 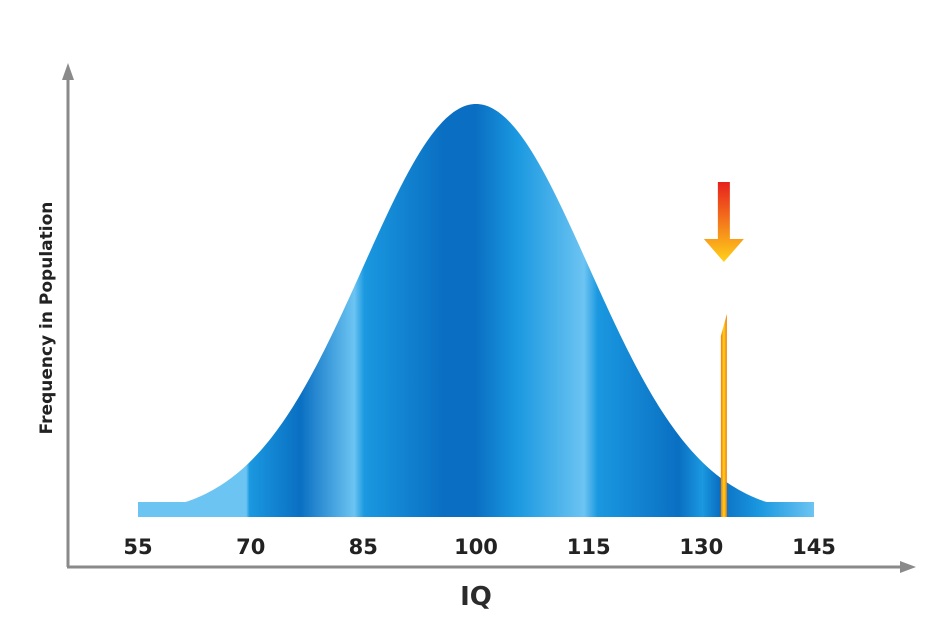 I want to click on x-tick-label: 130, so click(x=701, y=547).